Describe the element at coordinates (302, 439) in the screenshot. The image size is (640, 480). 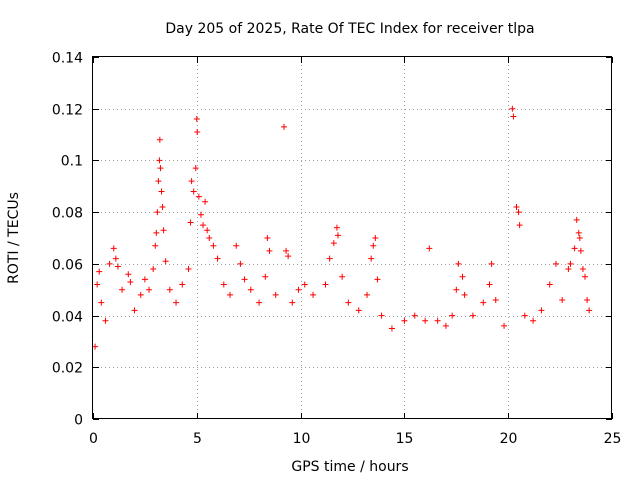
I see `x-tick-label: 10` at that location.